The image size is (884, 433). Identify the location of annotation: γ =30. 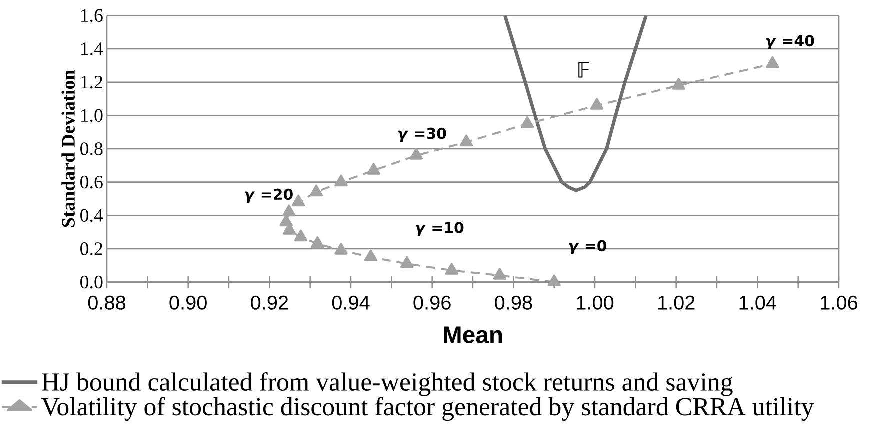
(422, 135).